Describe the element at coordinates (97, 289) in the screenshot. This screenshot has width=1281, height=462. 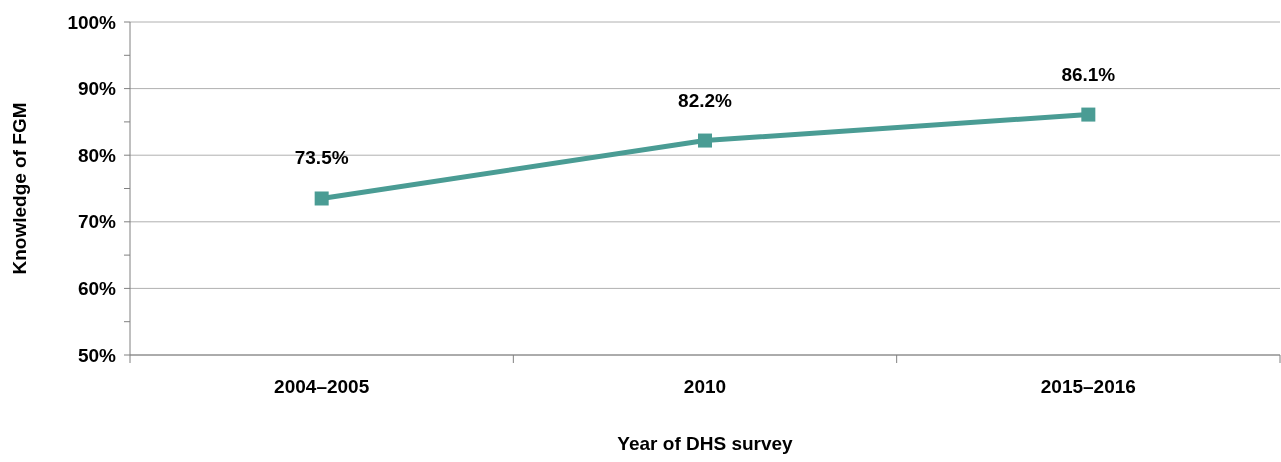
I see `y-tick-label: 60%` at that location.